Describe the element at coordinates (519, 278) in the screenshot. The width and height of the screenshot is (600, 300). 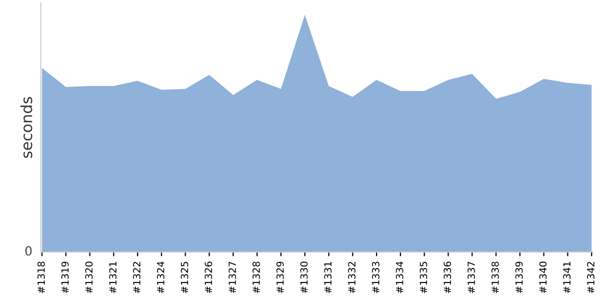
I see `x-tick-label: #1339` at that location.